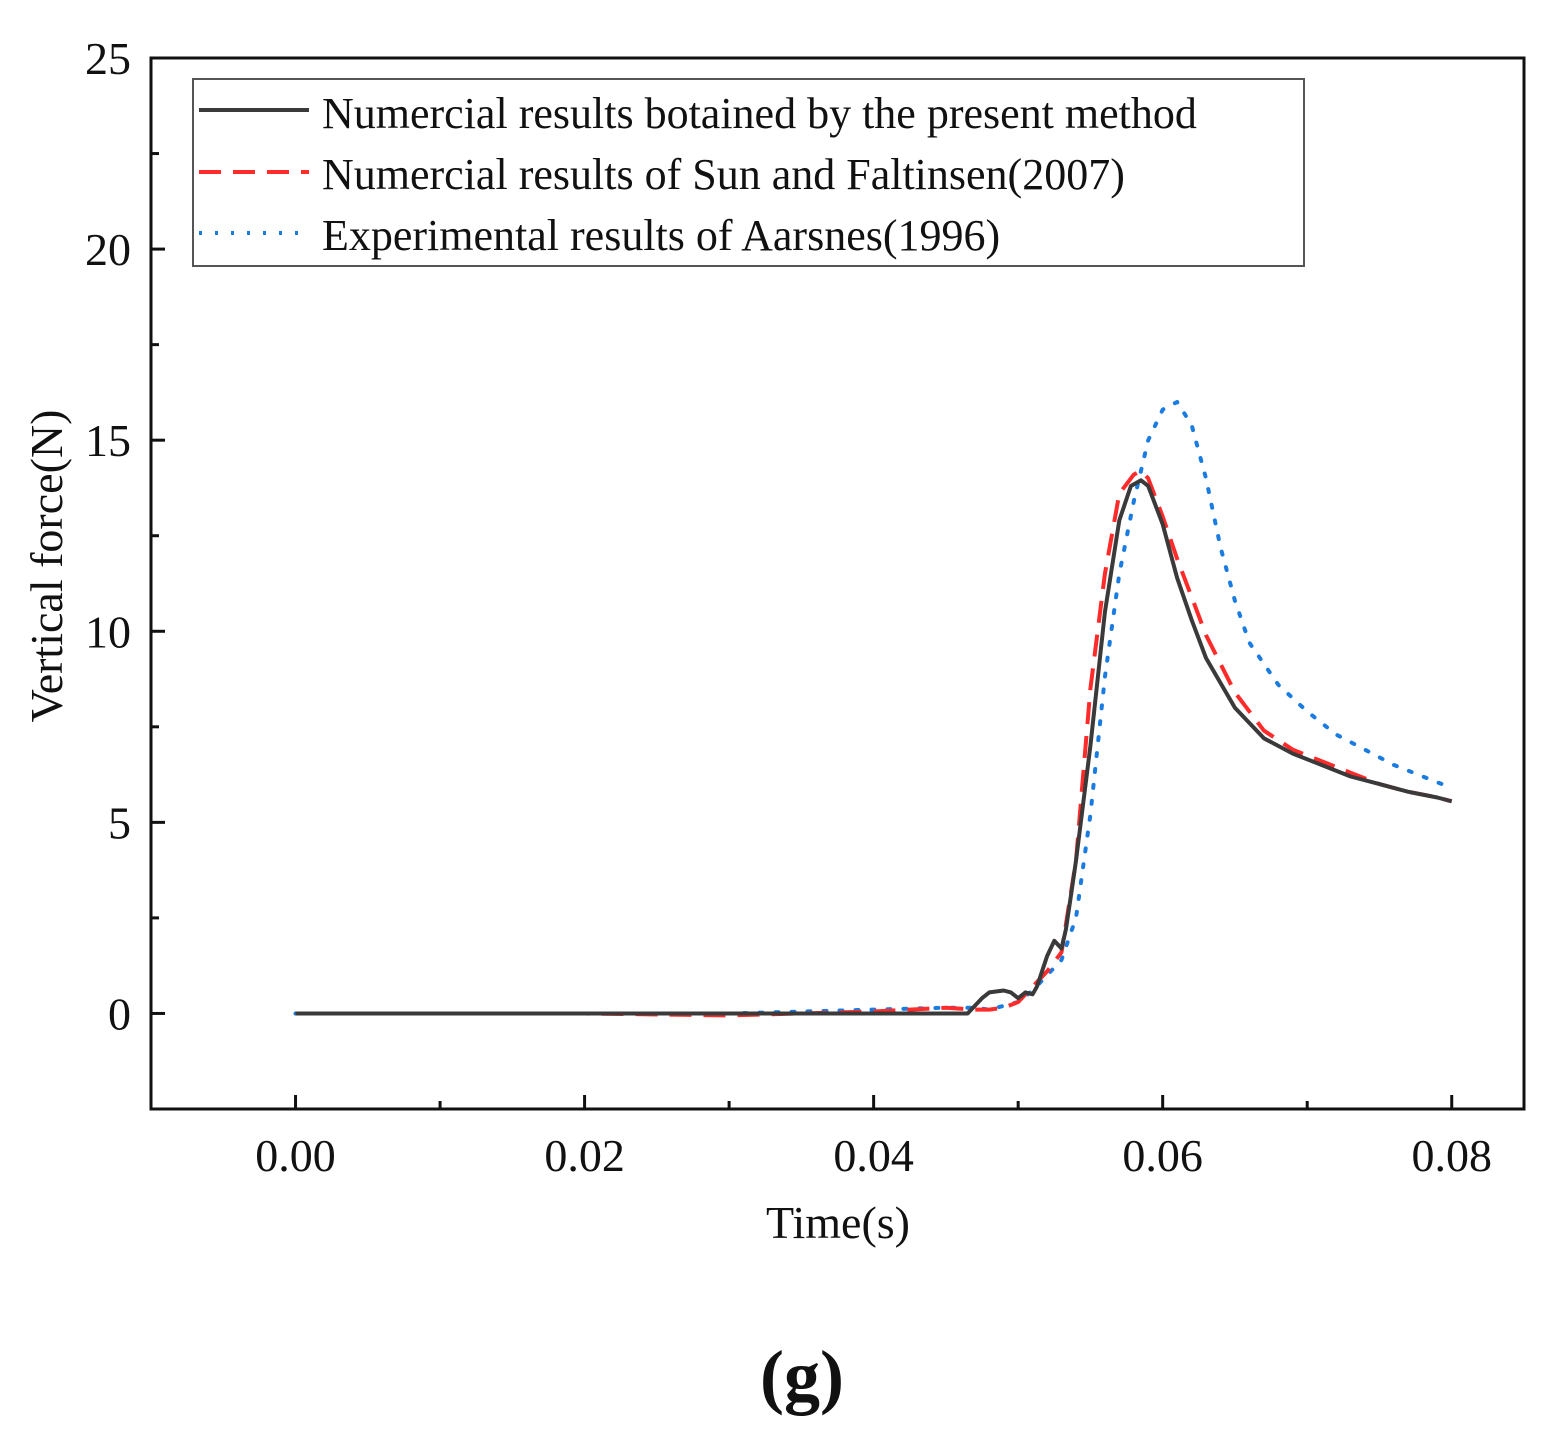  I want to click on x-tick-label: 0.02, so click(584, 1155).